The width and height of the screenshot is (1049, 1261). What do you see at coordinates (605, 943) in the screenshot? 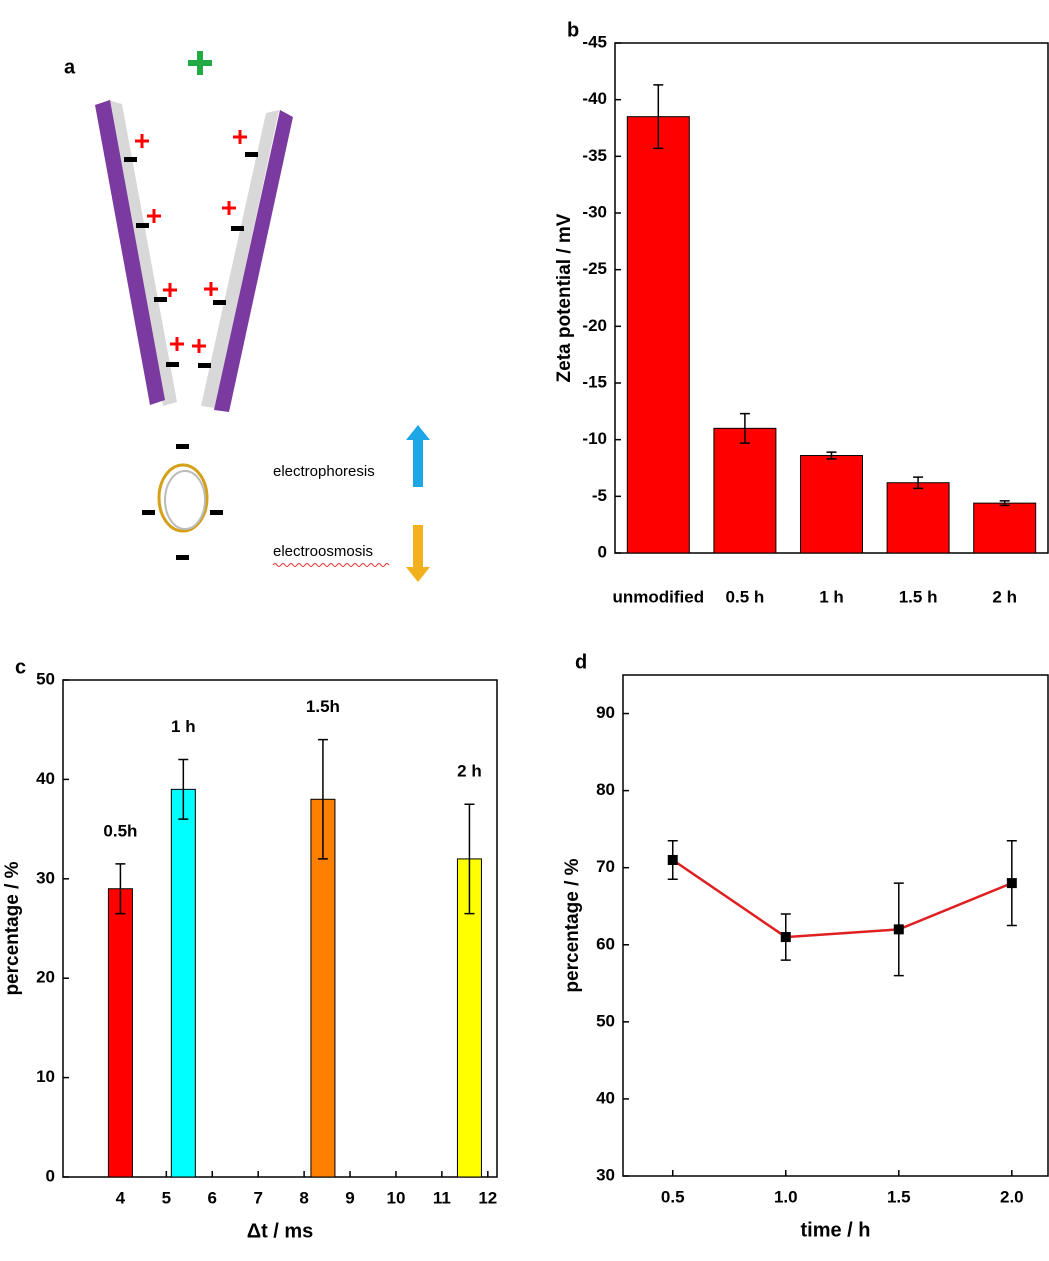
I see `y-tick-label: 60` at bounding box center [605, 943].